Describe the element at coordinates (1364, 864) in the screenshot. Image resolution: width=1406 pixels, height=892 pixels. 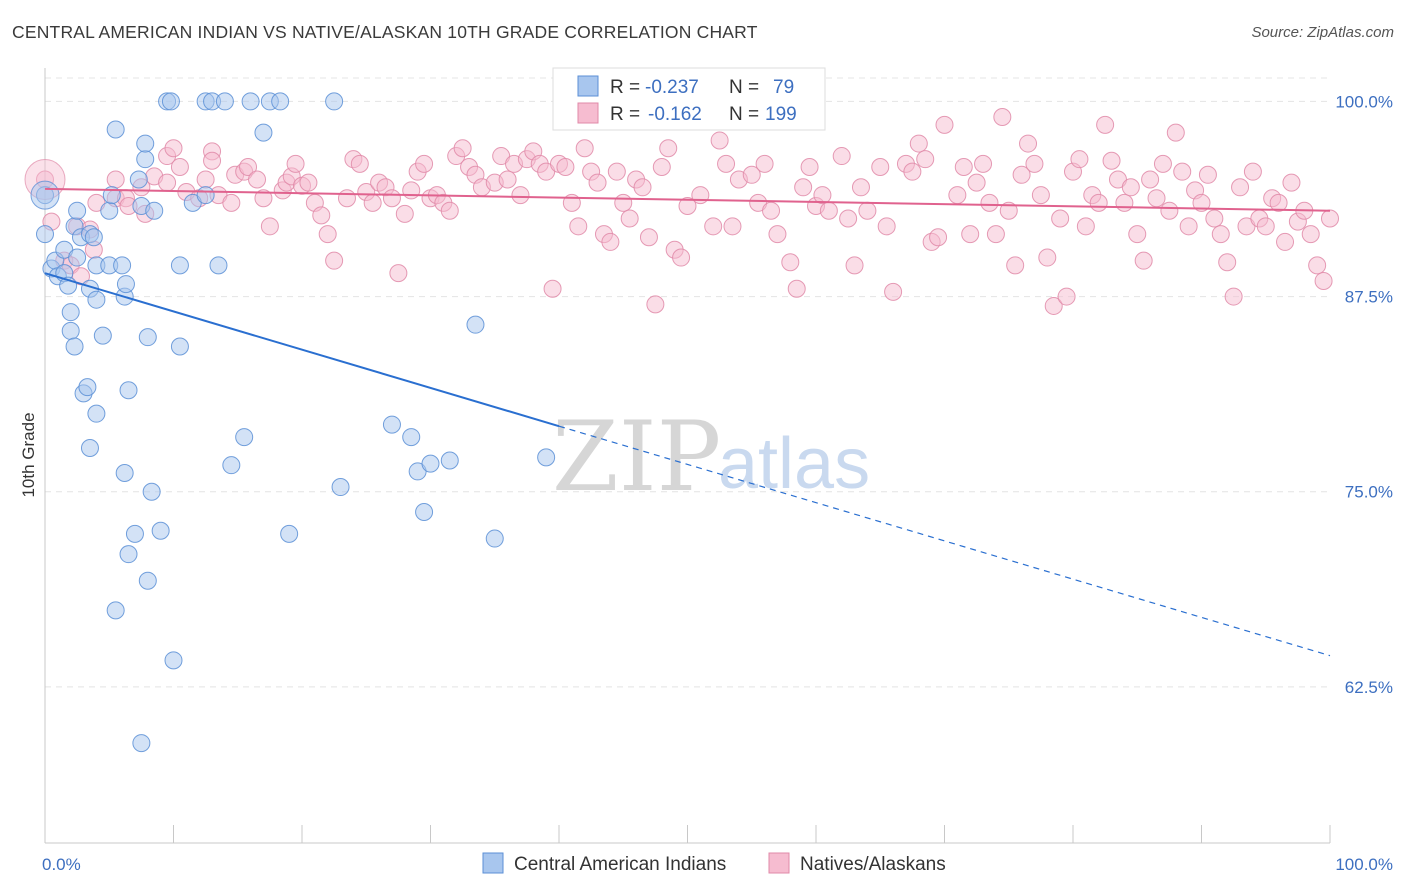
I see `x-tick-label: 100.0%` at that location.